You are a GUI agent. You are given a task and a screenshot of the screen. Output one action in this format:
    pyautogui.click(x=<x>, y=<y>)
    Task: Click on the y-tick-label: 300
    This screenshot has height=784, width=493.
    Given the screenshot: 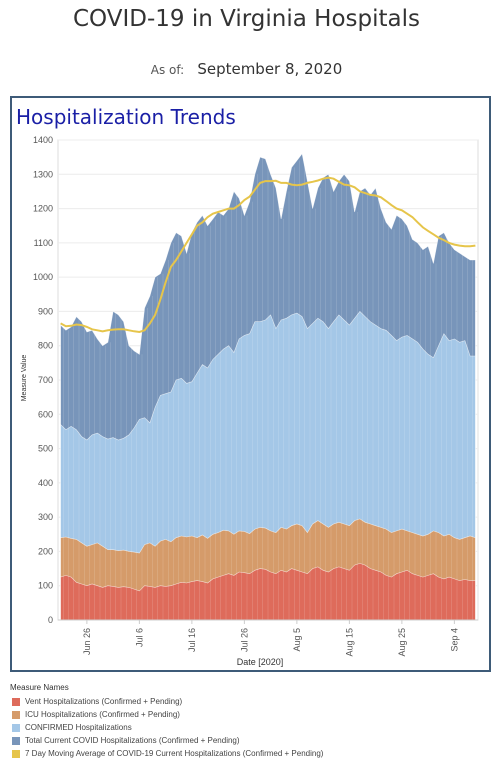 What is the action you would take?
    pyautogui.click(x=45, y=517)
    